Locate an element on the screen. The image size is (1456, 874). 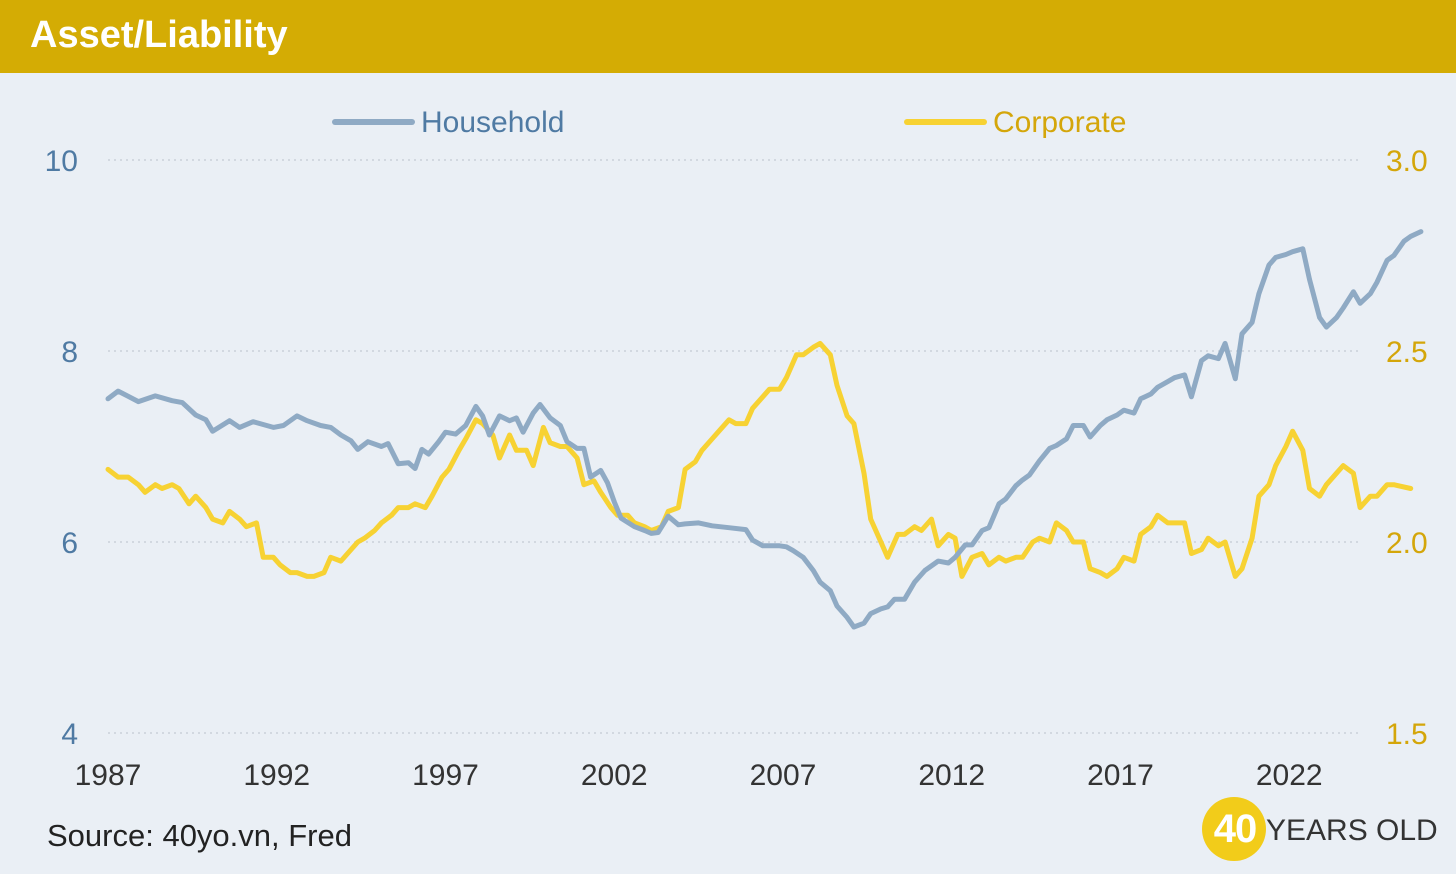
logo-number: 40 is located at coordinates (1235, 829).